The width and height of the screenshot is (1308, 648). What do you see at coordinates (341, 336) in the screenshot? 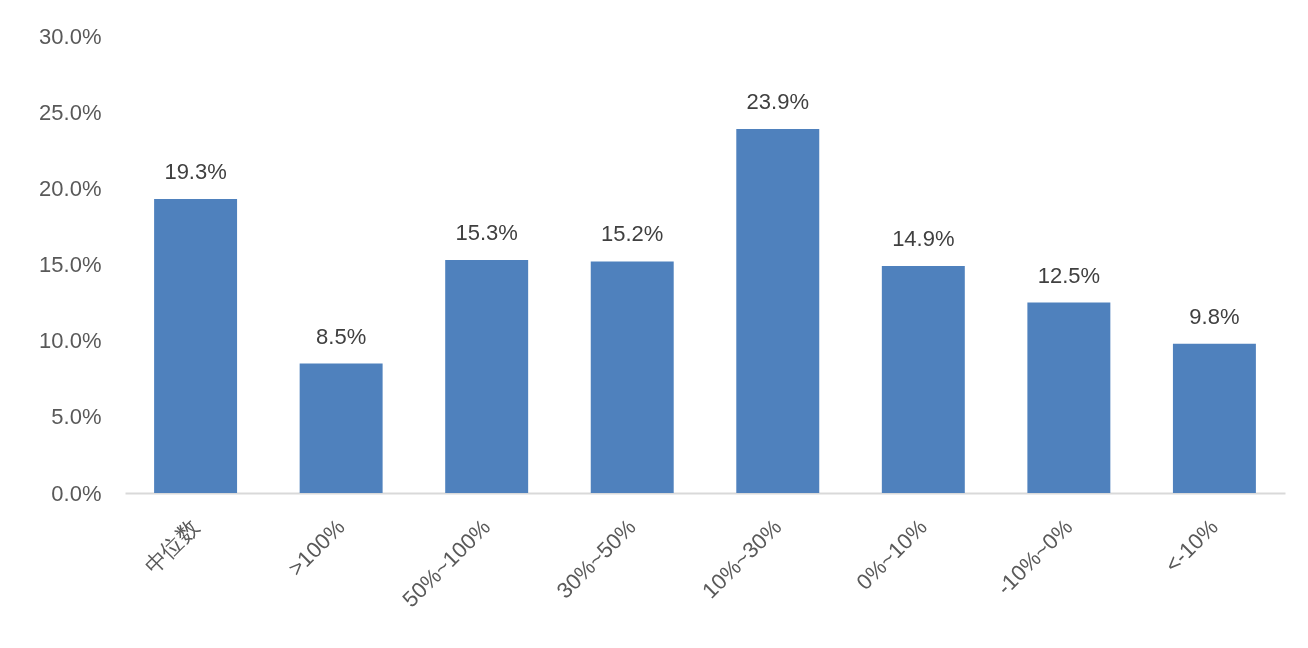
I see `data-label: 8.5%` at bounding box center [341, 336].